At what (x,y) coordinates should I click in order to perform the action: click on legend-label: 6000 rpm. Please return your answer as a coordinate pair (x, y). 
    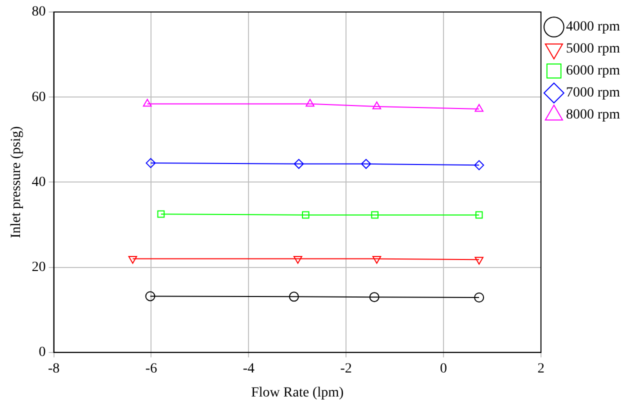
    Looking at the image, I should click on (593, 71).